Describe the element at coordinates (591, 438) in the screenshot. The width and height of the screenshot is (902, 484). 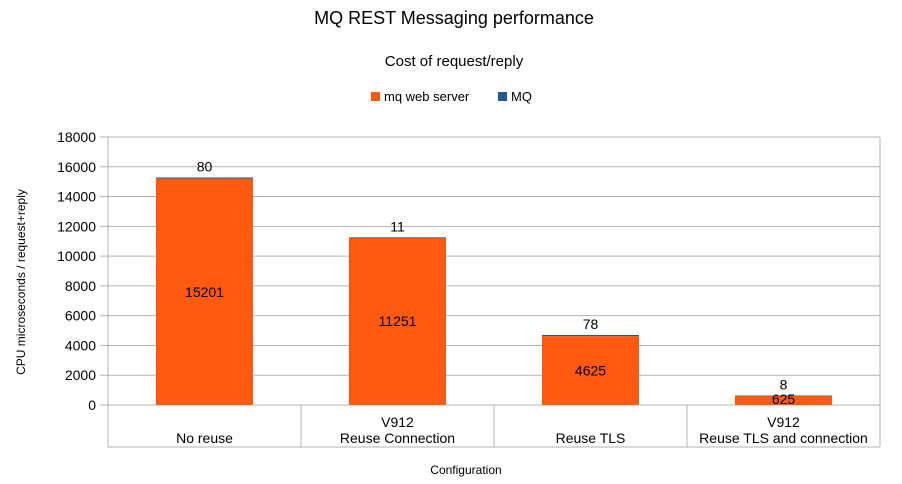
I see `category-label: Reuse TLS` at that location.